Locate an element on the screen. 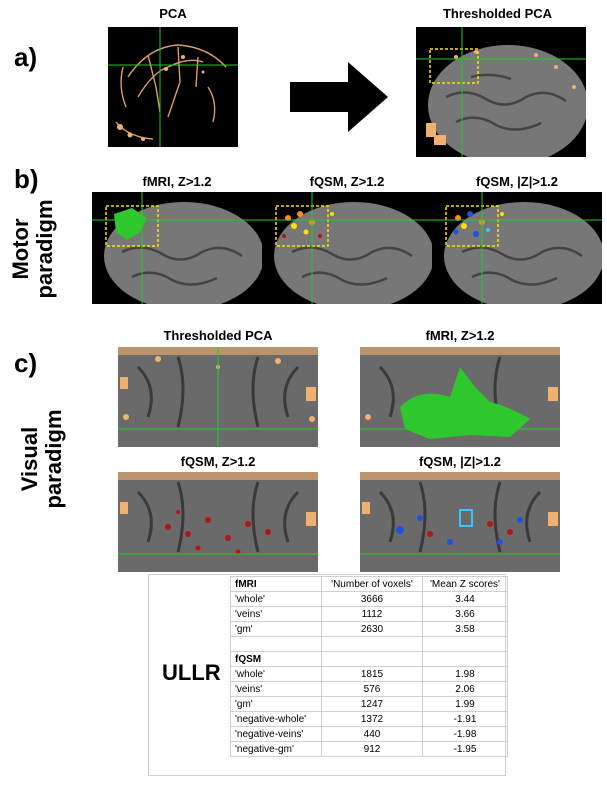 This screenshot has height=787, width=607. table-row: 'gm' 1247 1.99 is located at coordinates (369, 704).